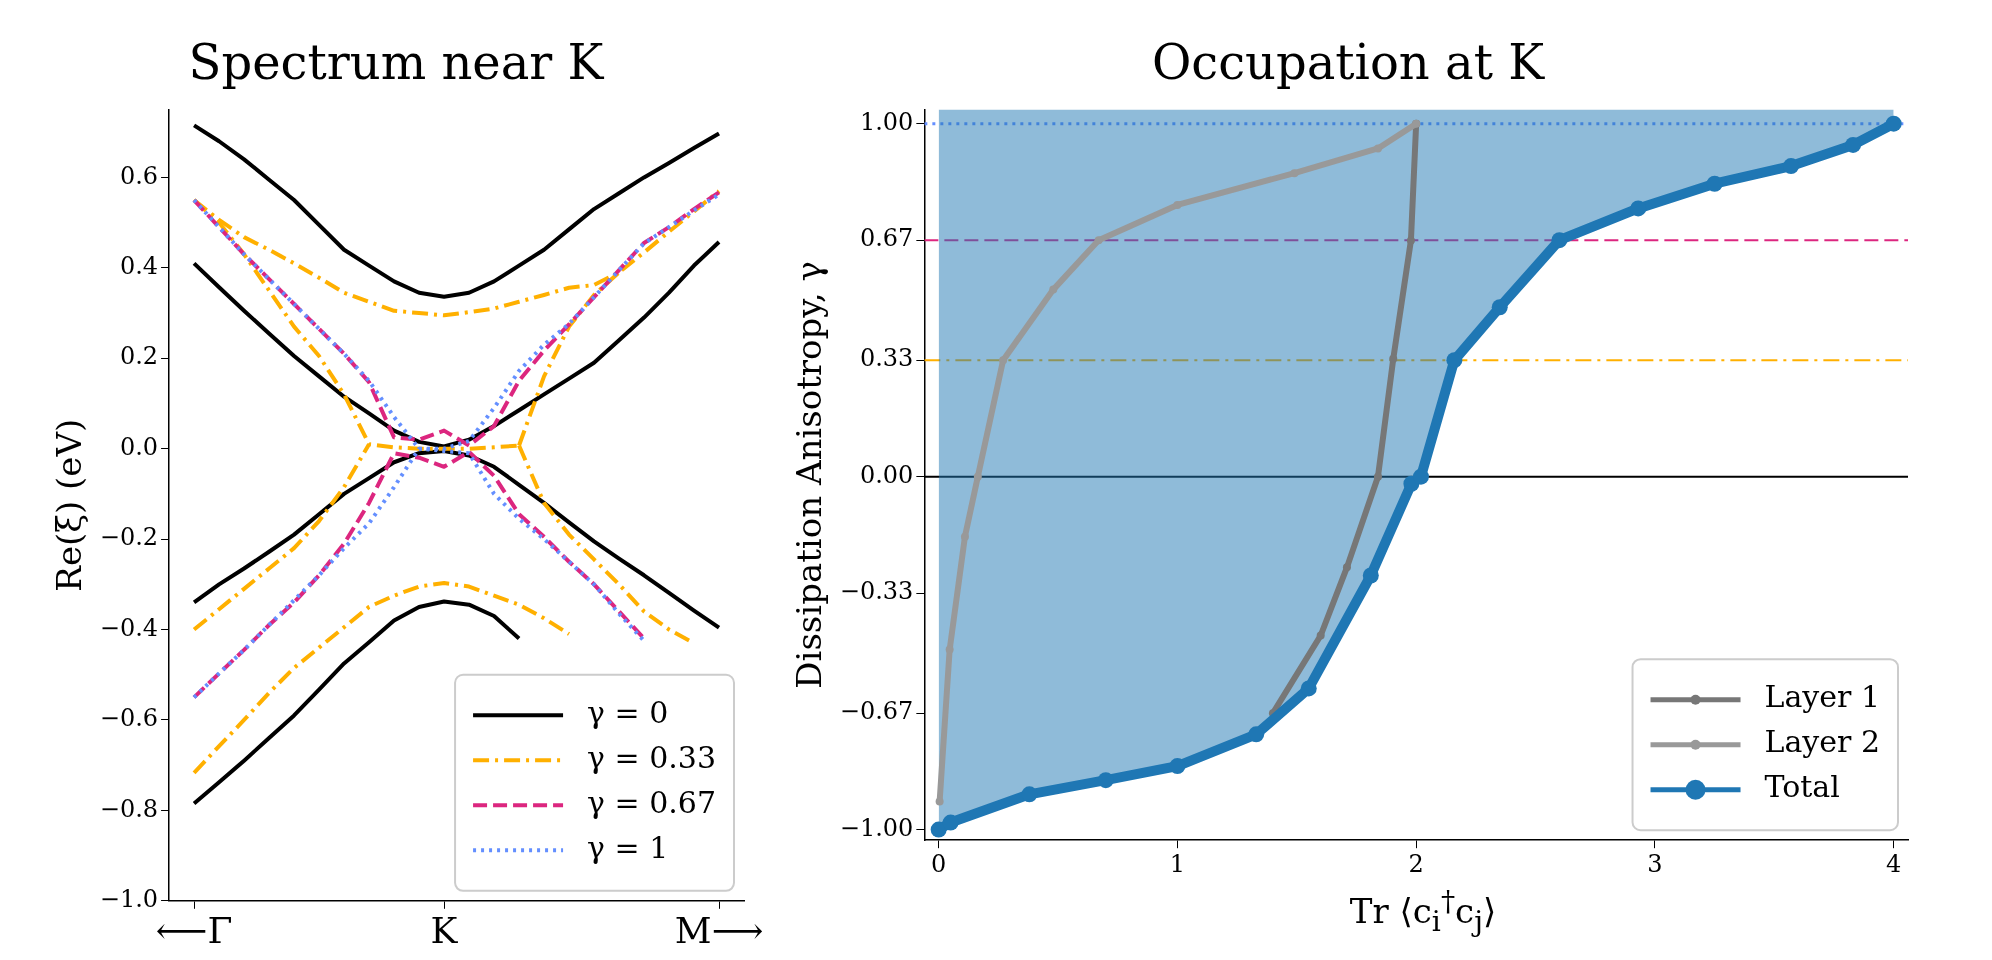 Image resolution: width=1992 pixels, height=960 pixels. What do you see at coordinates (651, 803) in the screenshot?
I see `legend-label: γ = 0.67` at bounding box center [651, 803].